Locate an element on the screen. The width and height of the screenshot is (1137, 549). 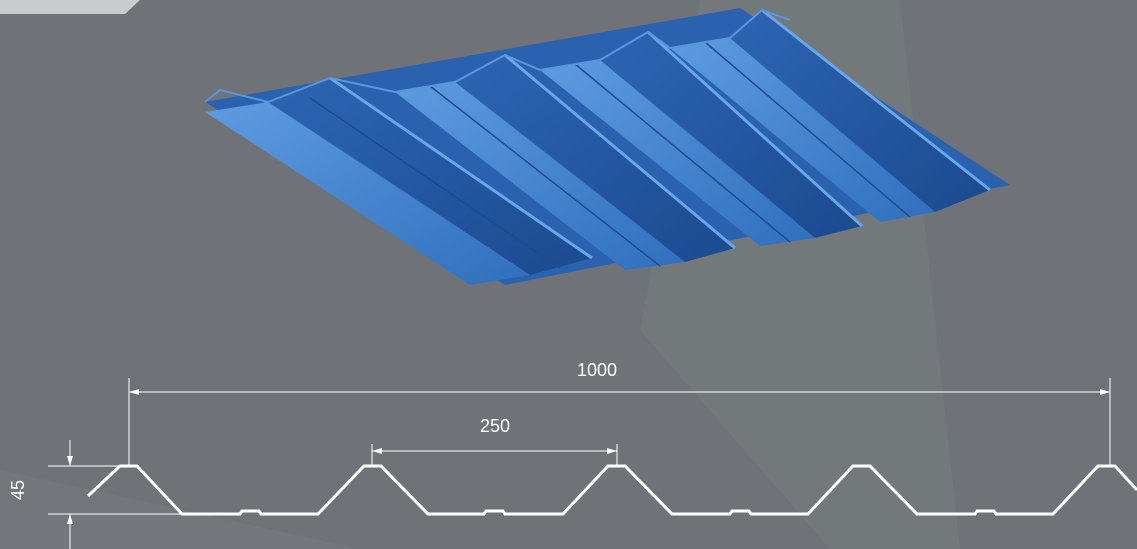
arrowhead-right is located at coordinates (1105, 392).